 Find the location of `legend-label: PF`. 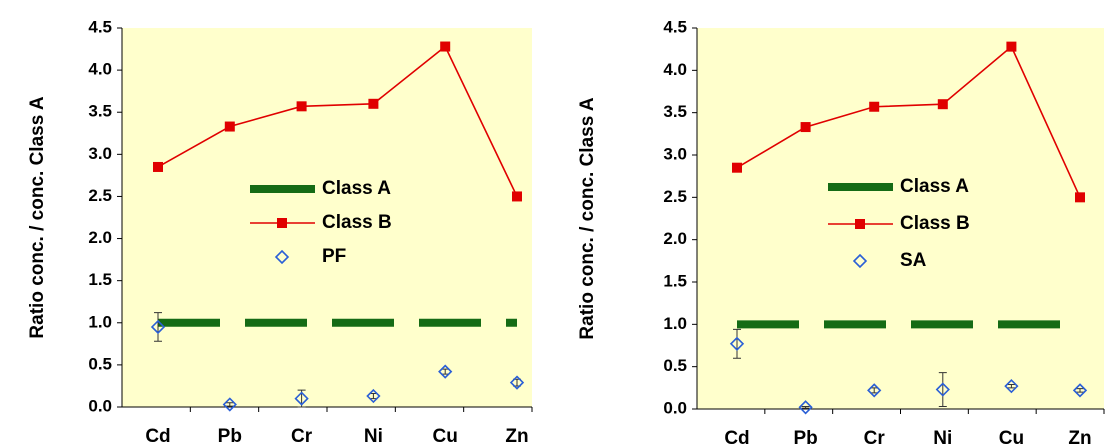

legend-label: PF is located at coordinates (334, 256).